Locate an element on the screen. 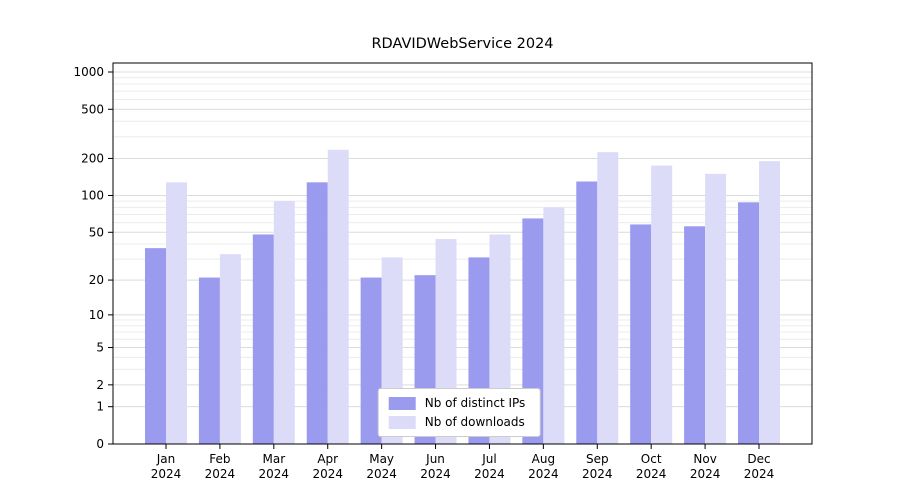 The width and height of the screenshot is (900, 500). bar-distinct-ips-apr is located at coordinates (317, 313).